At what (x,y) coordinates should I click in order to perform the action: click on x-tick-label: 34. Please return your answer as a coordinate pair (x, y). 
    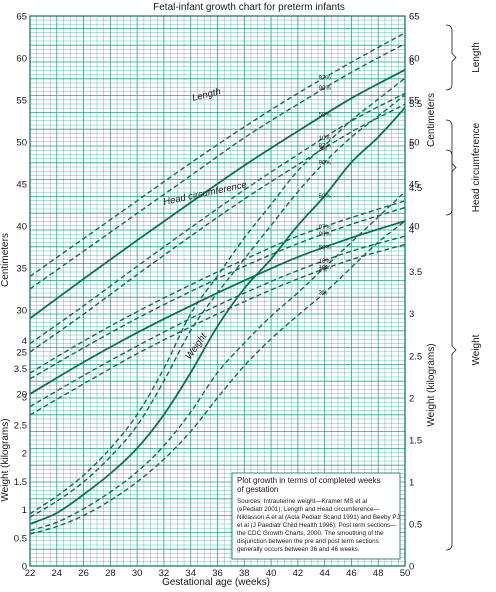
    Looking at the image, I should click on (190, 573).